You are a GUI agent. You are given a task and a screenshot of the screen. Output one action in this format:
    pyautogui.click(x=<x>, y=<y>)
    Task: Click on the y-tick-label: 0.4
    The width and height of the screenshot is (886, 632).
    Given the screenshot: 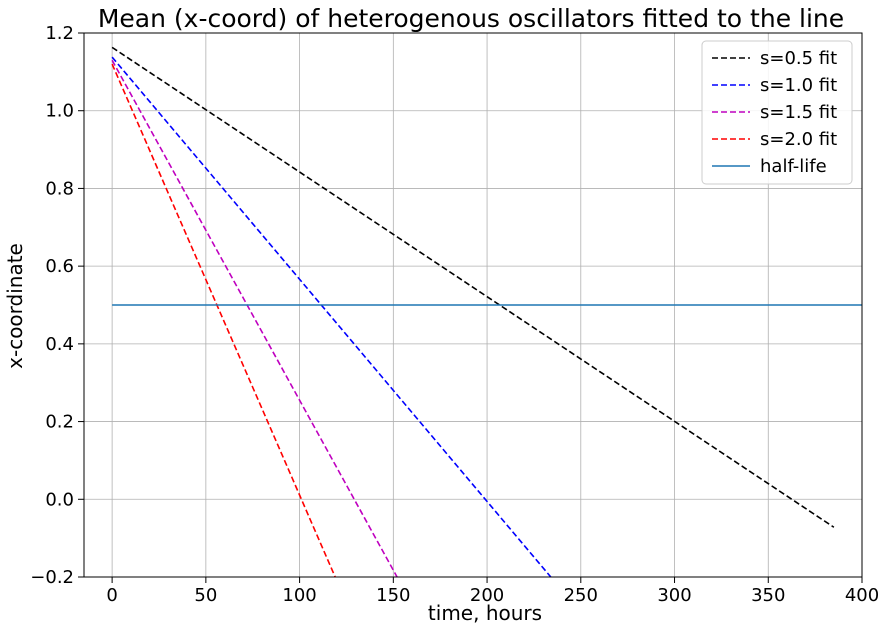 What is the action you would take?
    pyautogui.click(x=59, y=344)
    